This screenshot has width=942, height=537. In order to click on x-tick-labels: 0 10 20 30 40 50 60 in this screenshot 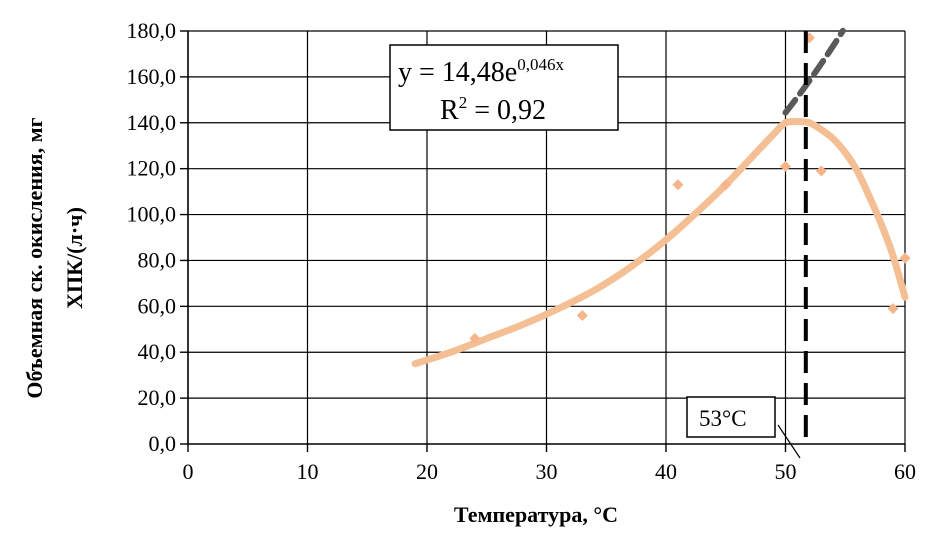, I will do `click(550, 471)`.